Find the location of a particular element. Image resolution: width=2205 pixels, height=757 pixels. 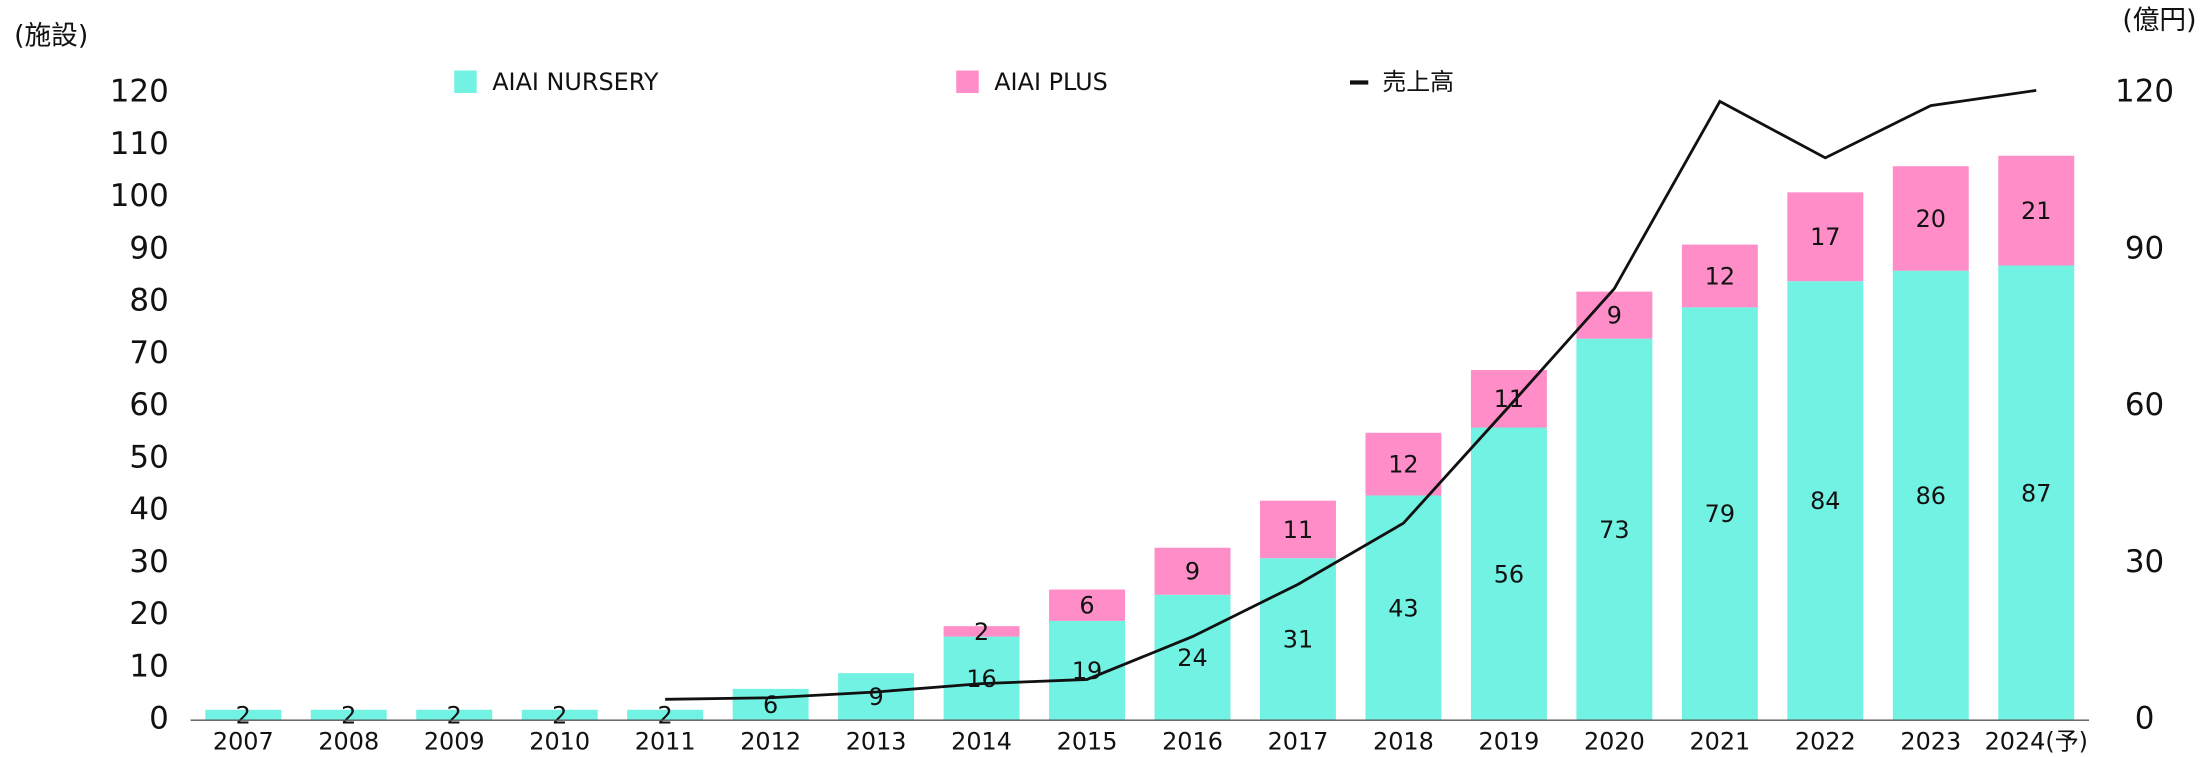

legend-label: AIAI NURSERY is located at coordinates (575, 82).